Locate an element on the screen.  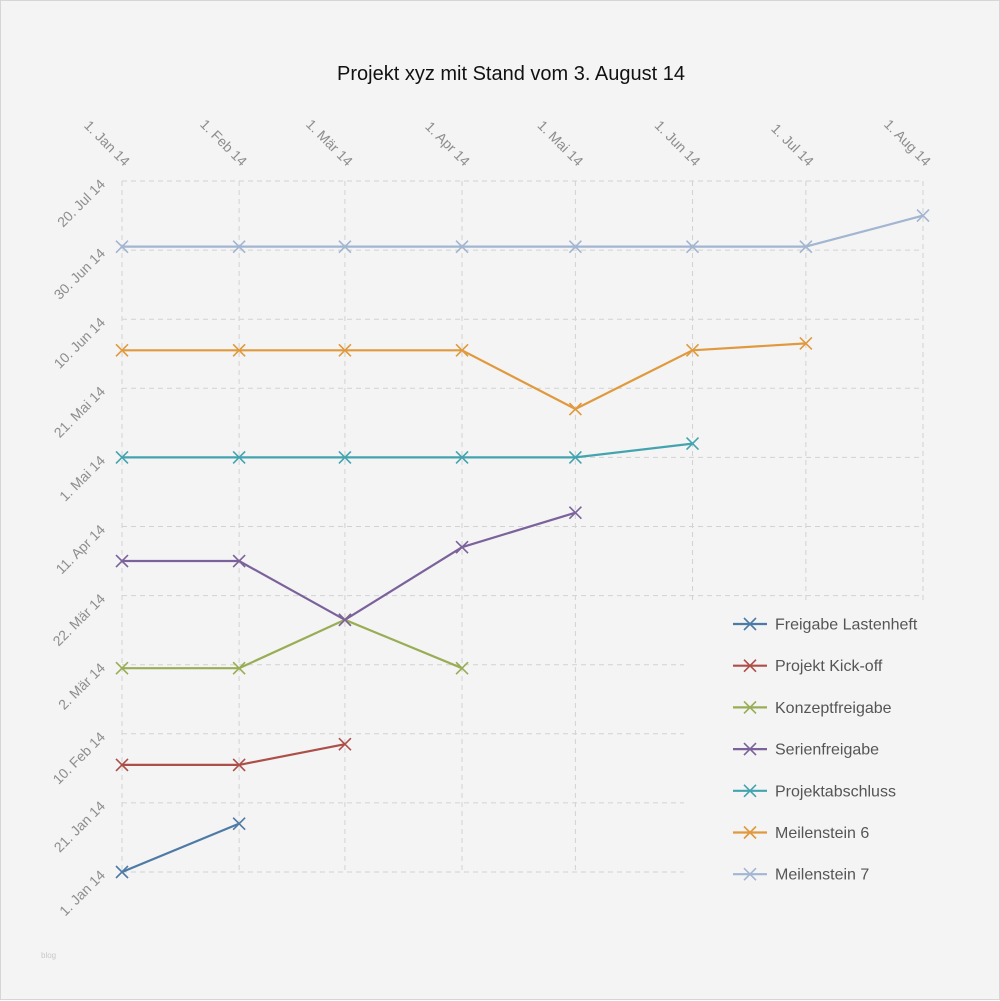
legend-item: Meilenstein 7 is located at coordinates (801, 875).